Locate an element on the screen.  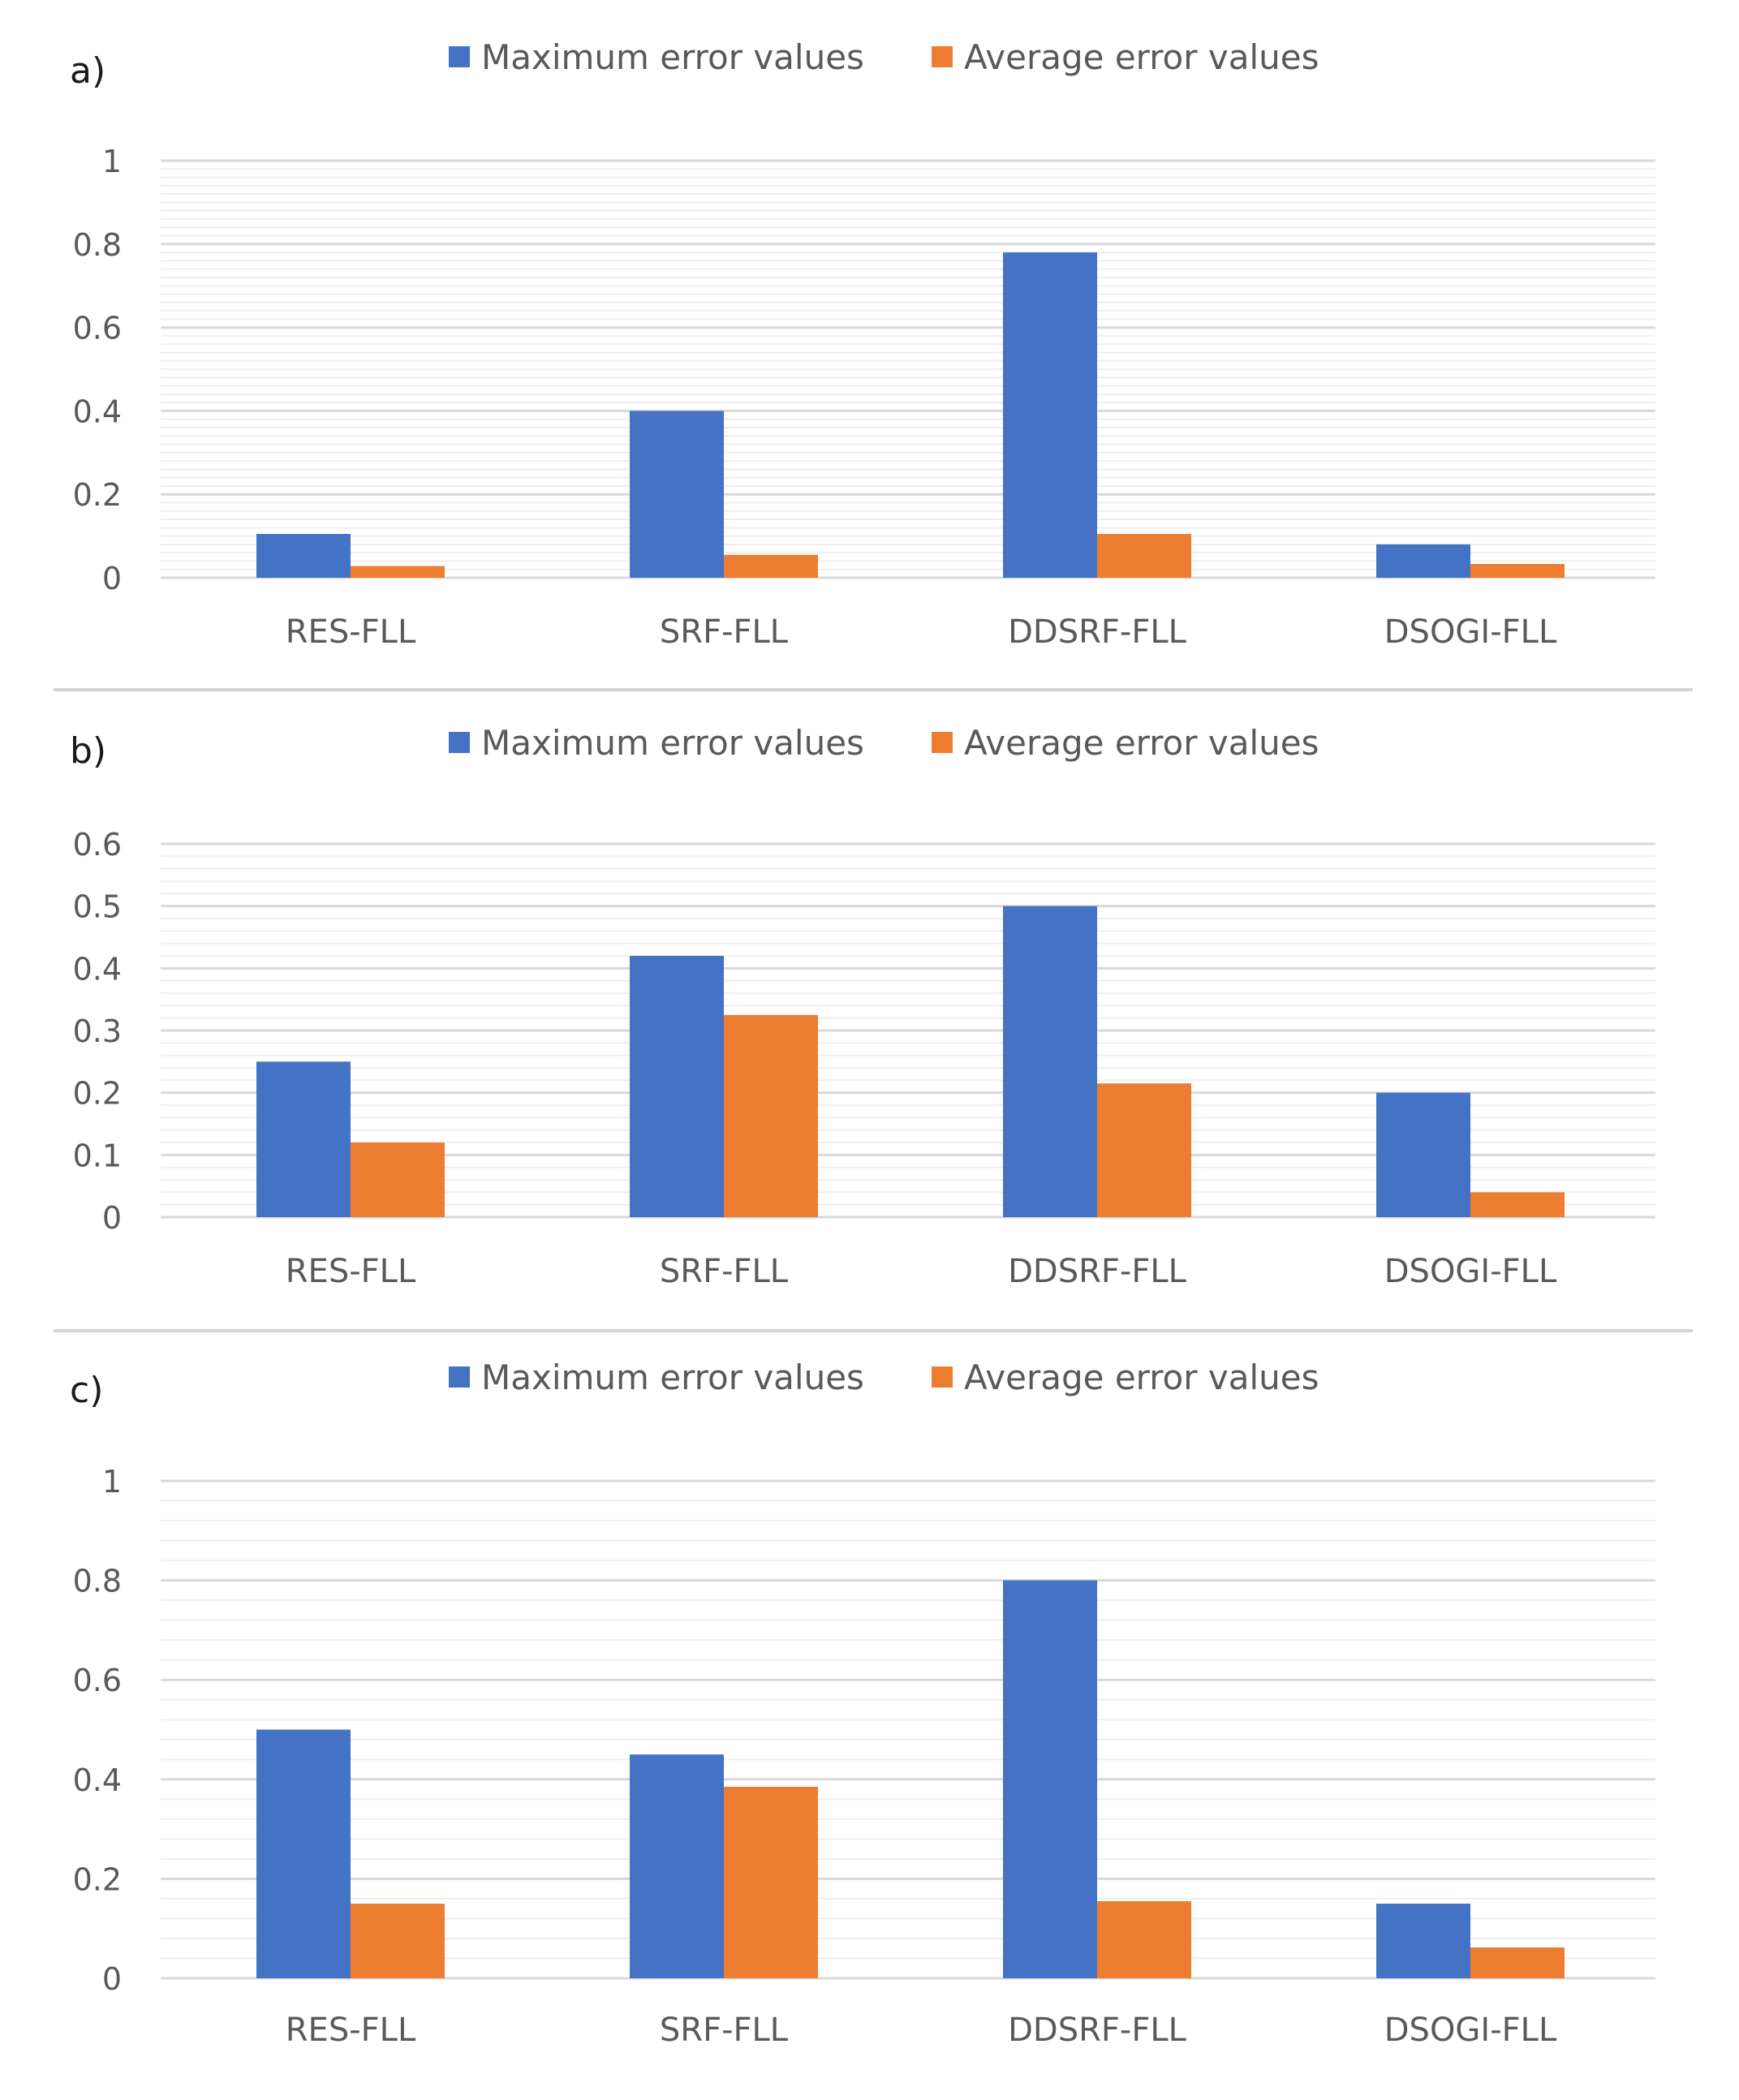
panel-label: b) is located at coordinates (88, 751).